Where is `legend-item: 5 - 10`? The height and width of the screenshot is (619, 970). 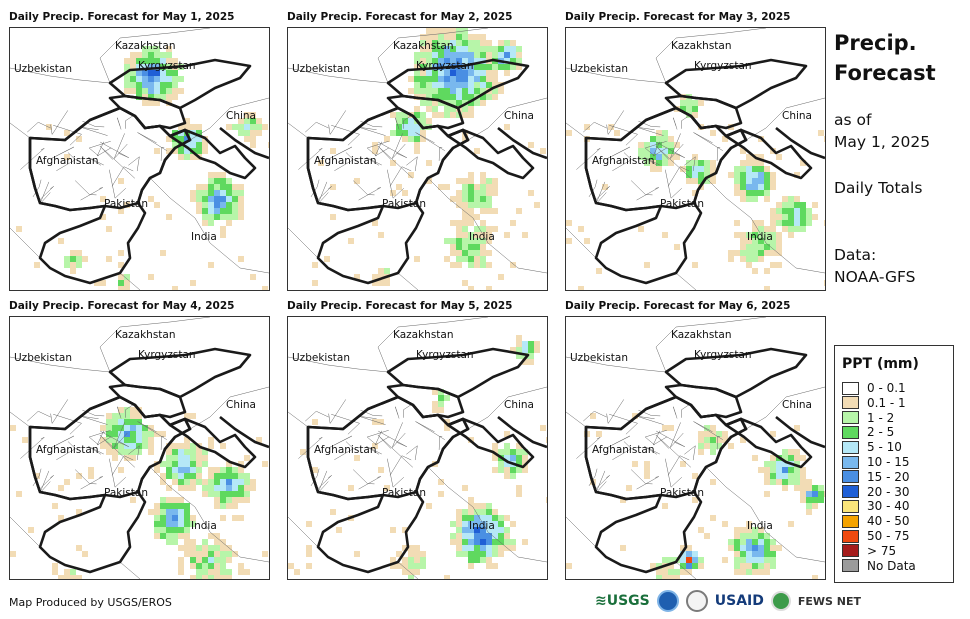
legend-item: 5 - 10 is located at coordinates (872, 447).